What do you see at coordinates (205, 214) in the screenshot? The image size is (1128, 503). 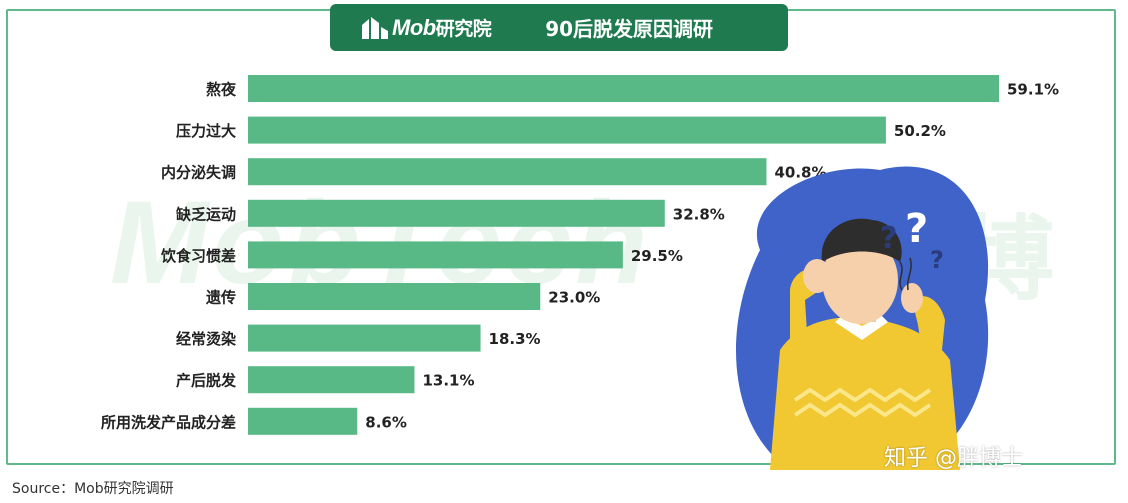 I see `category-label-3: 缺乏运动` at bounding box center [205, 214].